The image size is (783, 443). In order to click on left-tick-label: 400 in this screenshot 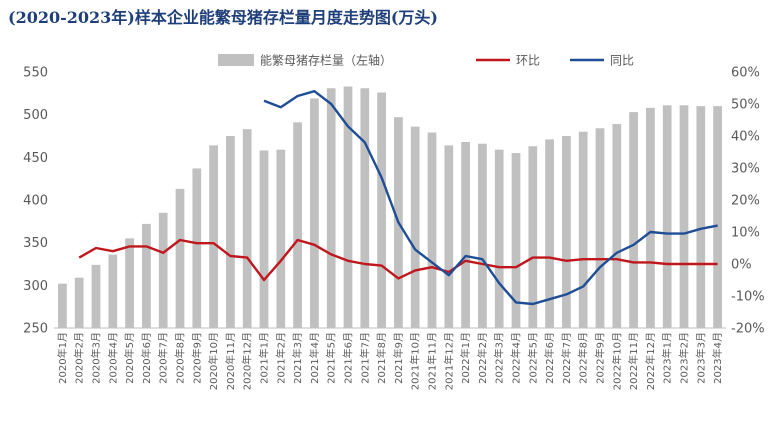, I will do `click(35, 201)`.